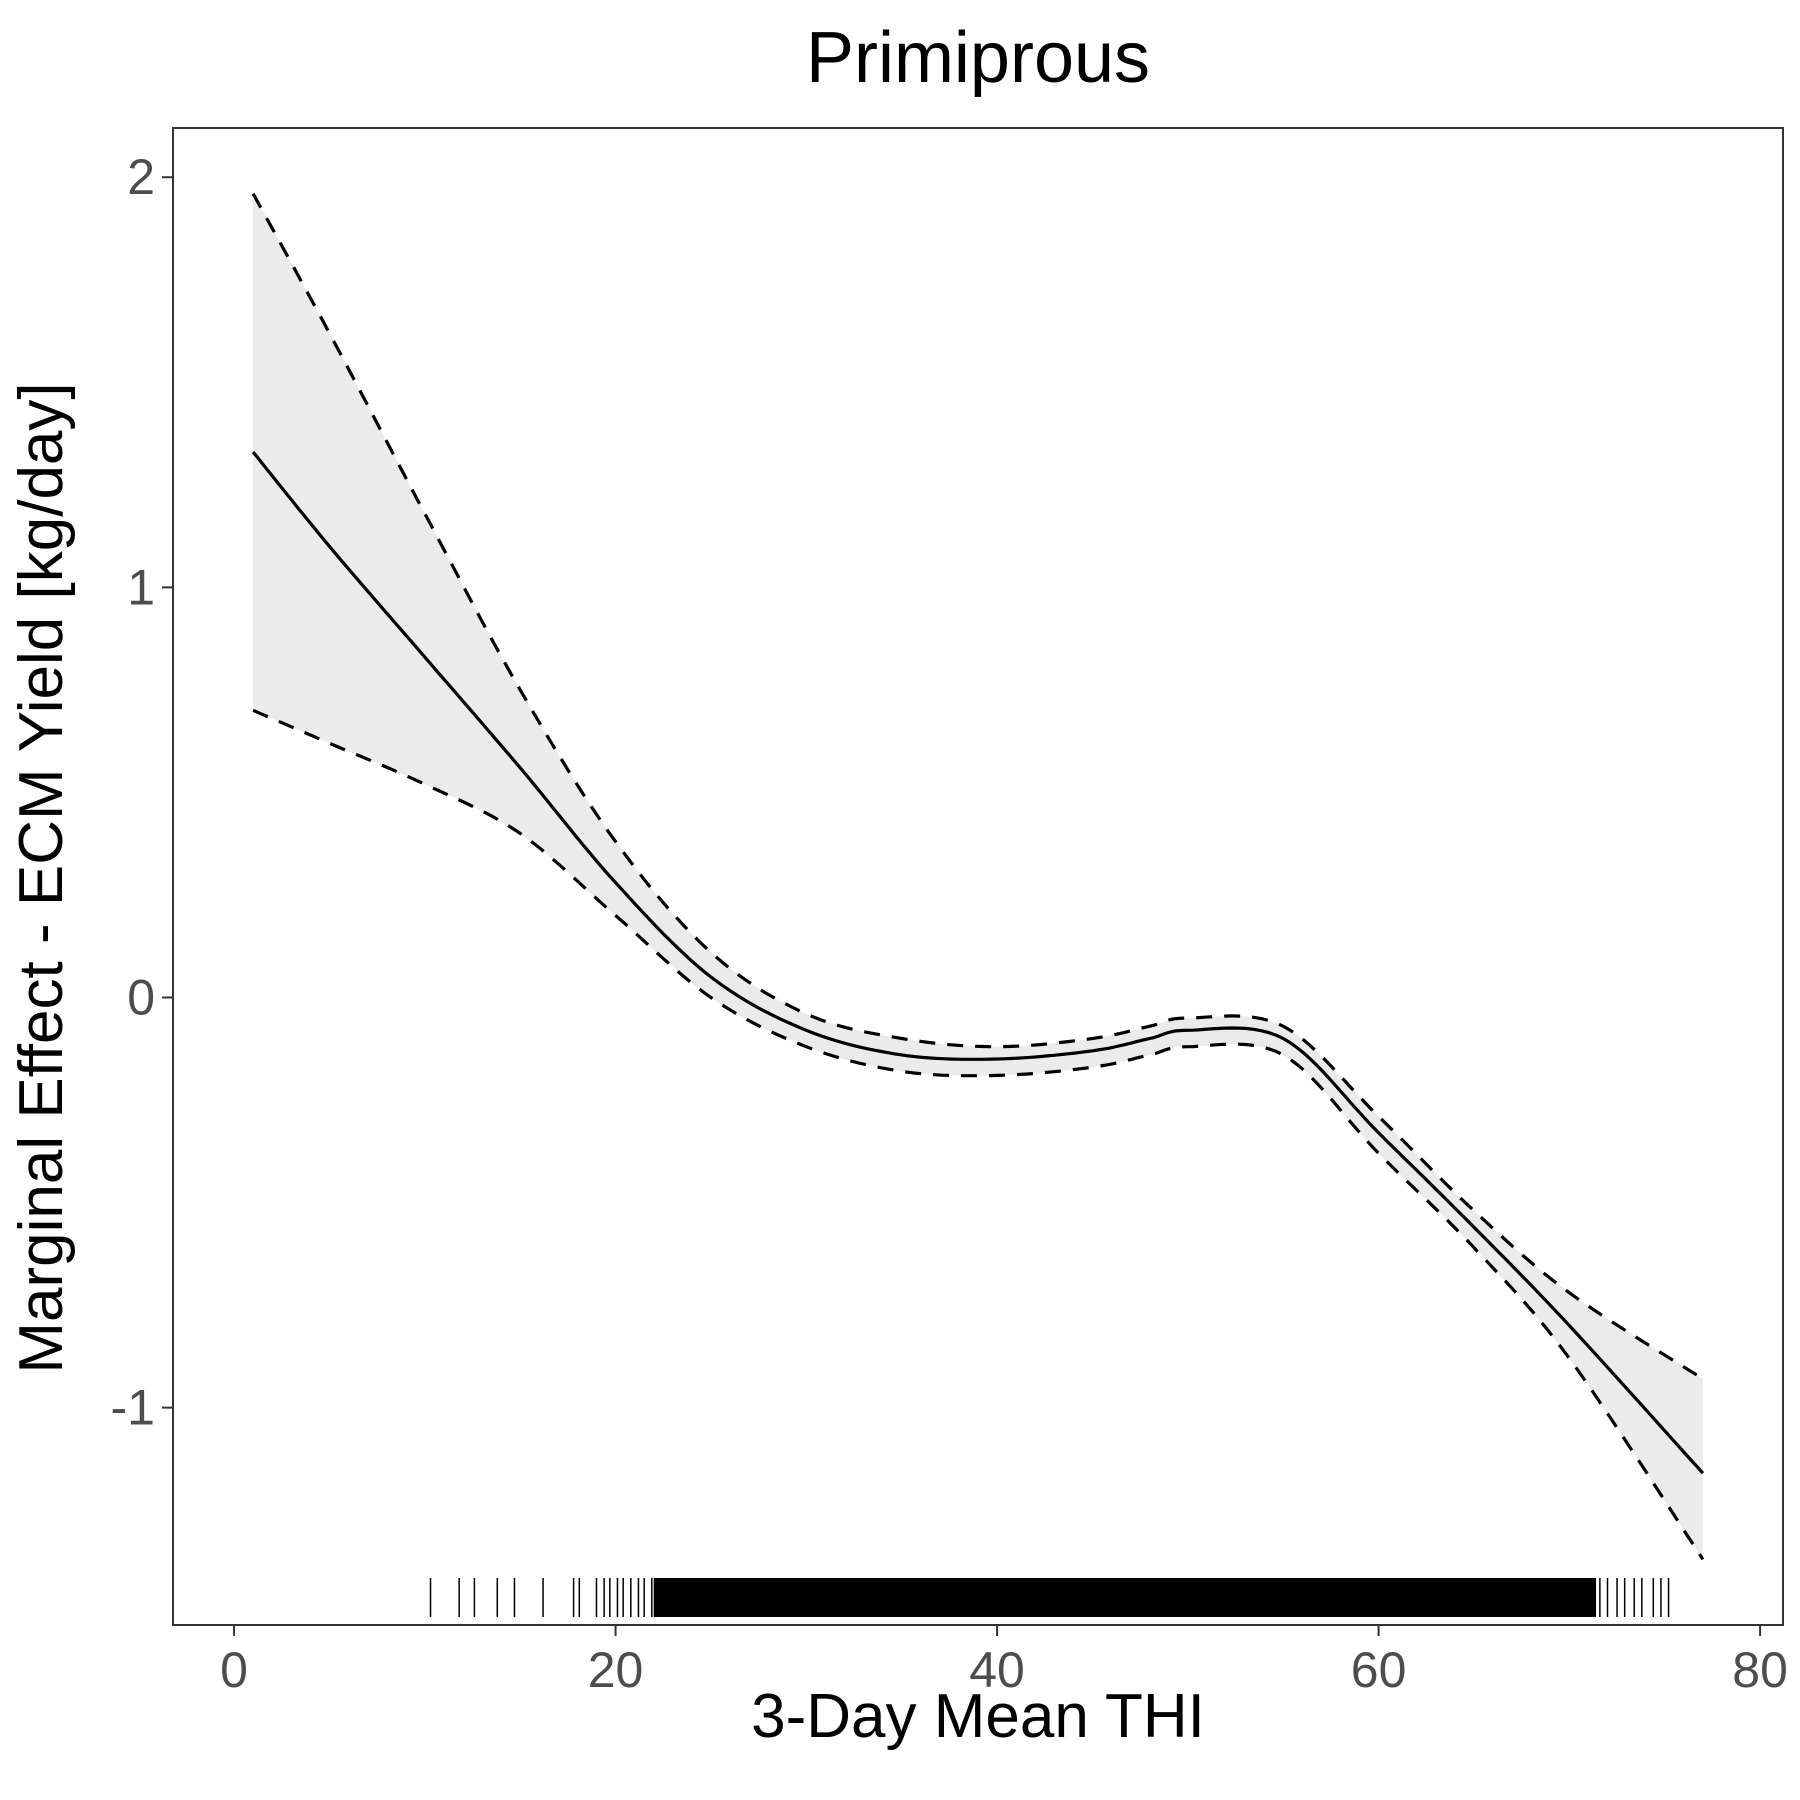 This screenshot has width=1800, height=1800. Describe the element at coordinates (1760, 1670) in the screenshot. I see `x-tick-label: 80` at that location.